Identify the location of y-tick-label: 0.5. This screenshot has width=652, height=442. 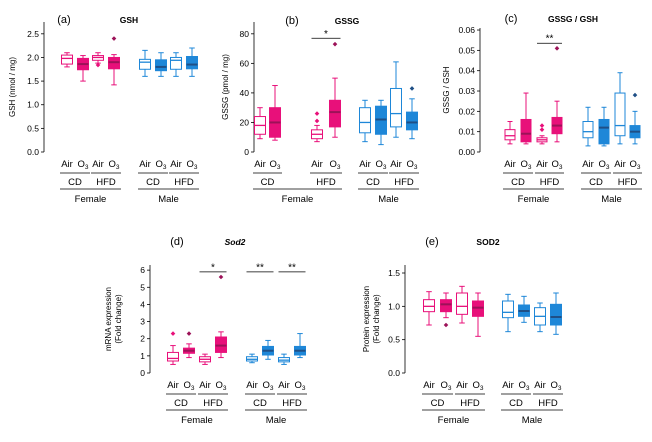
(394, 340).